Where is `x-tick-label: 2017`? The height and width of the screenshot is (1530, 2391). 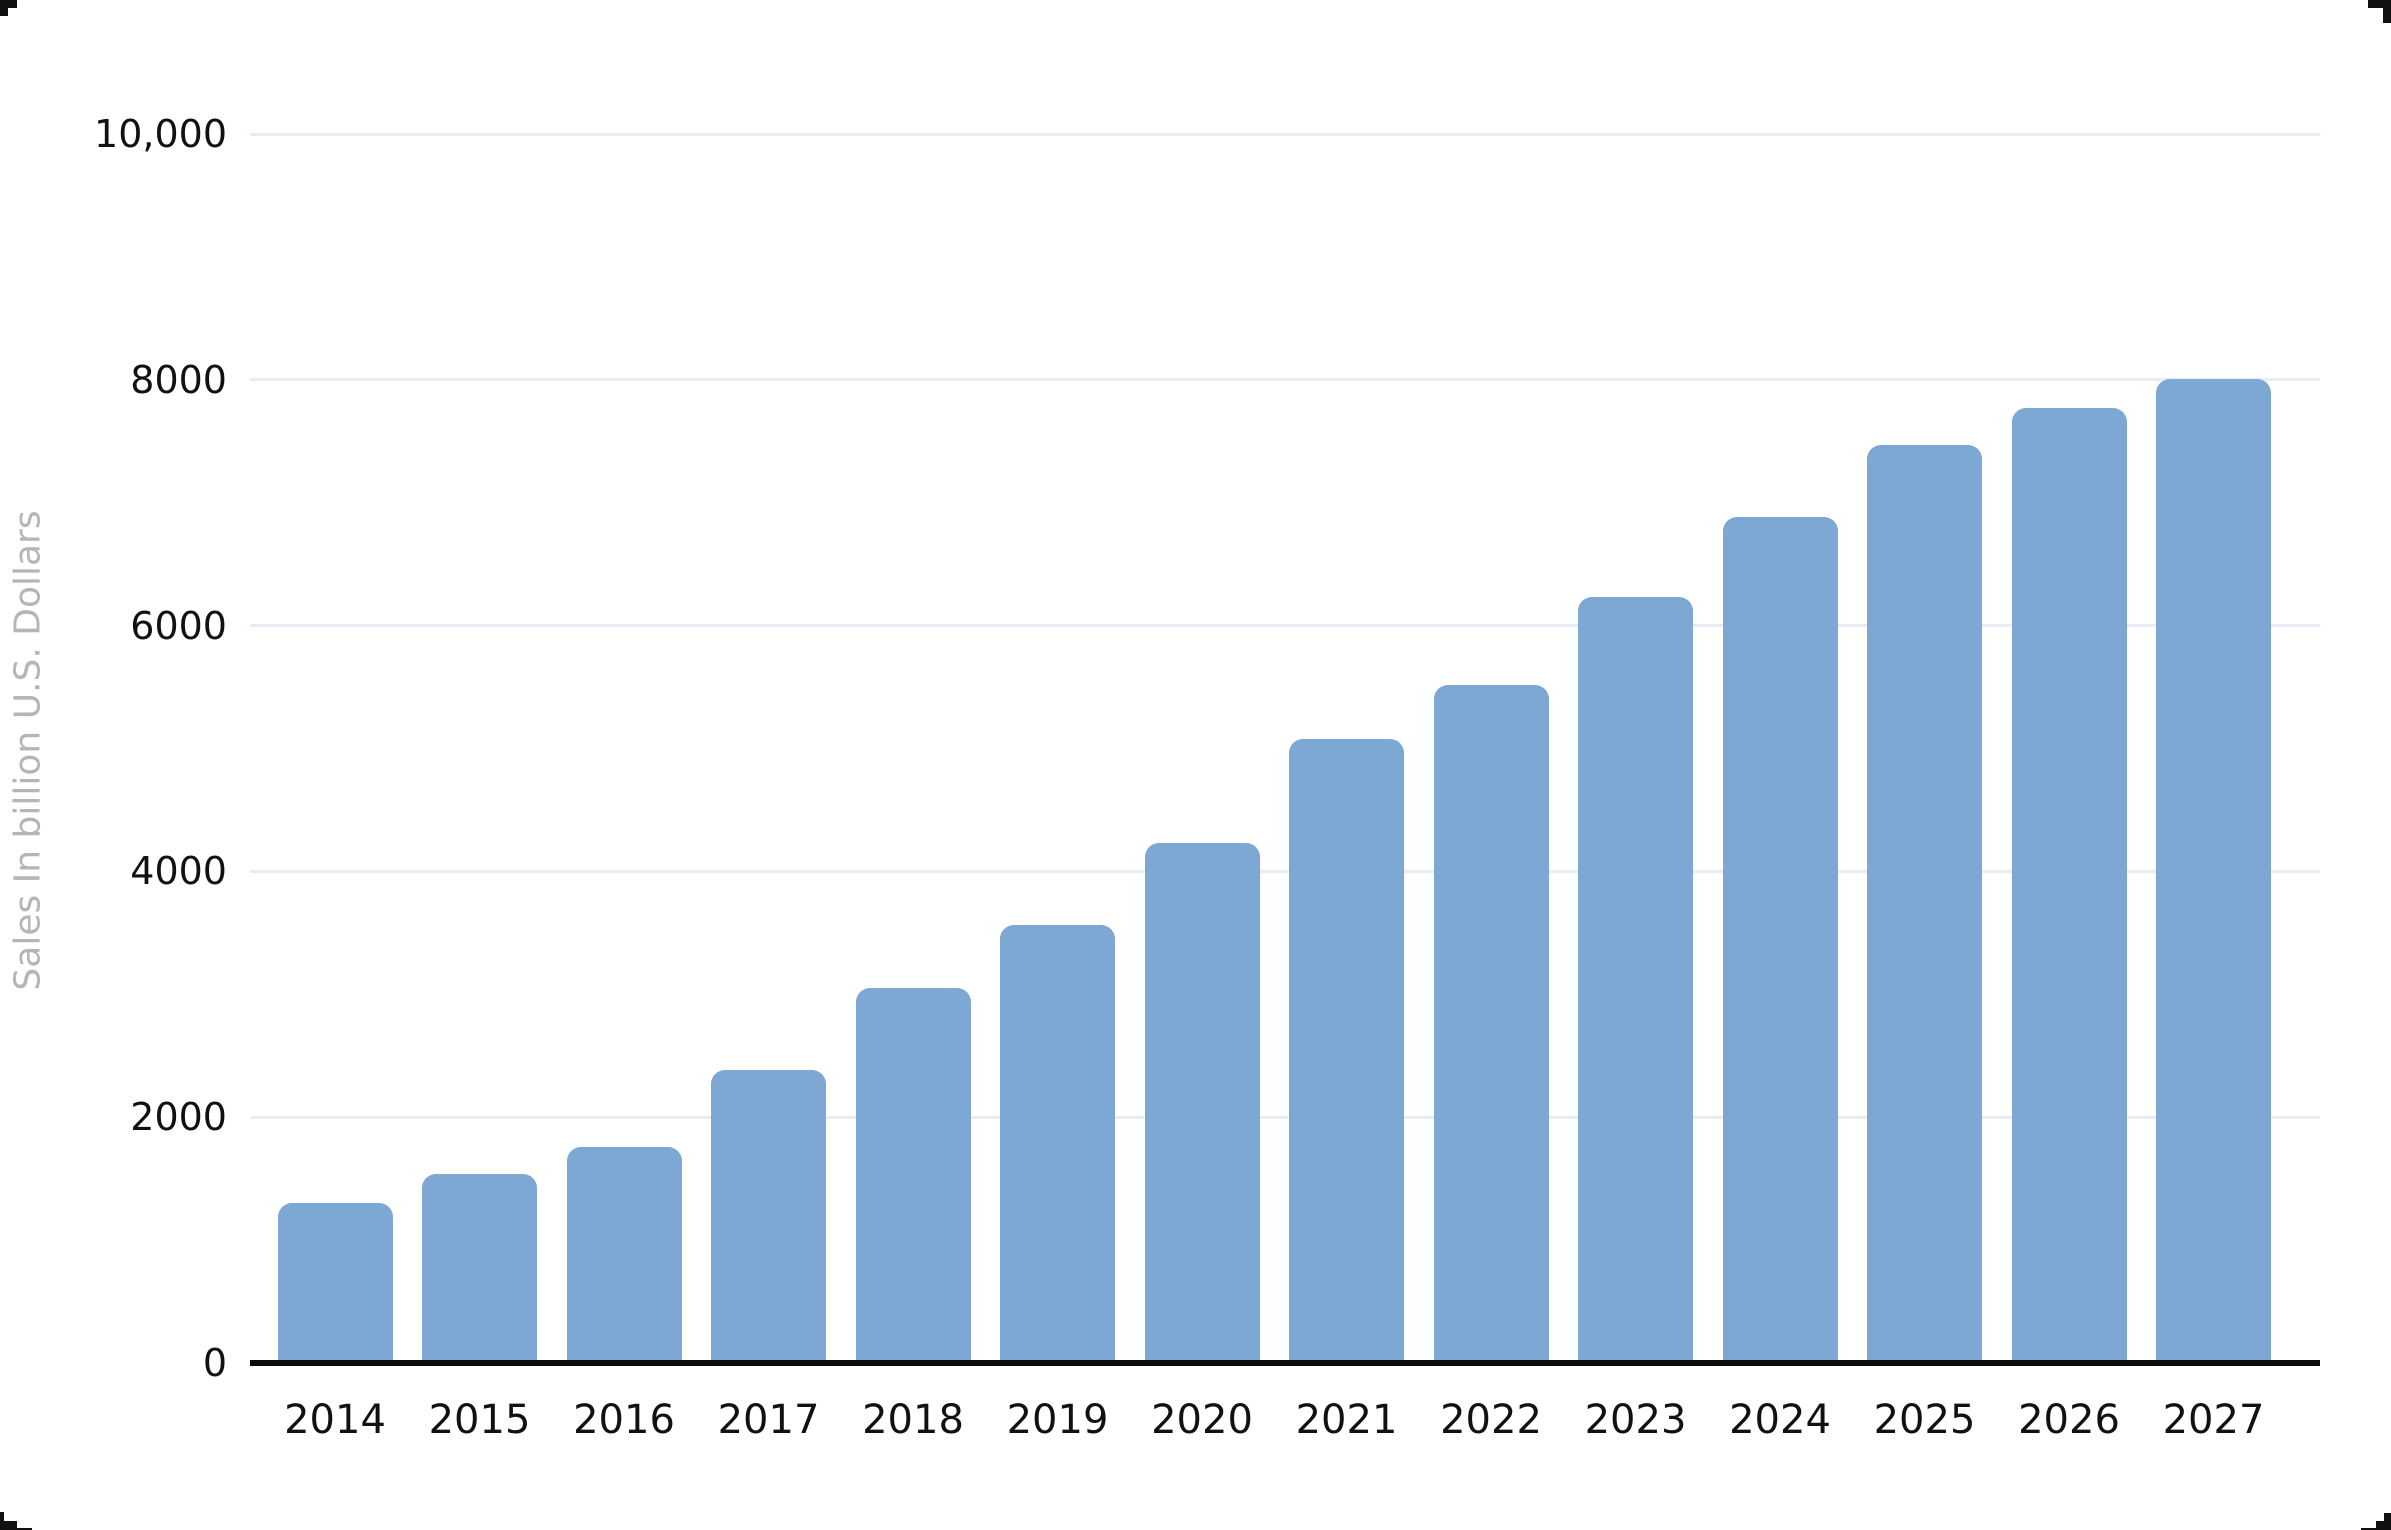 x-tick-label: 2017 is located at coordinates (768, 1420).